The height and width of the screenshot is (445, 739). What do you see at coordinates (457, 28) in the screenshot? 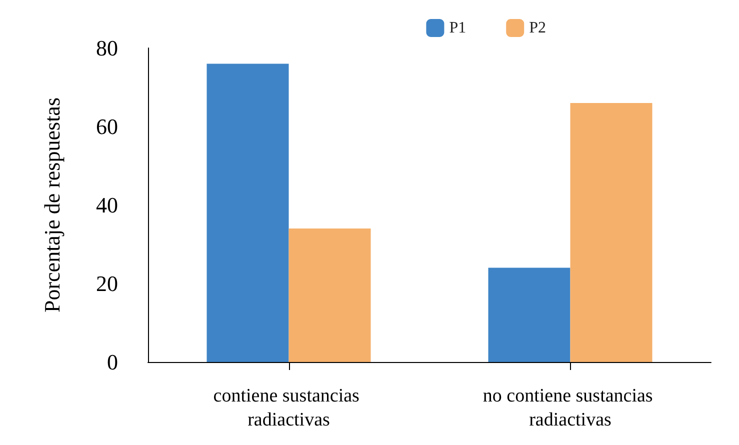
I see `legend-label: P1` at bounding box center [457, 28].